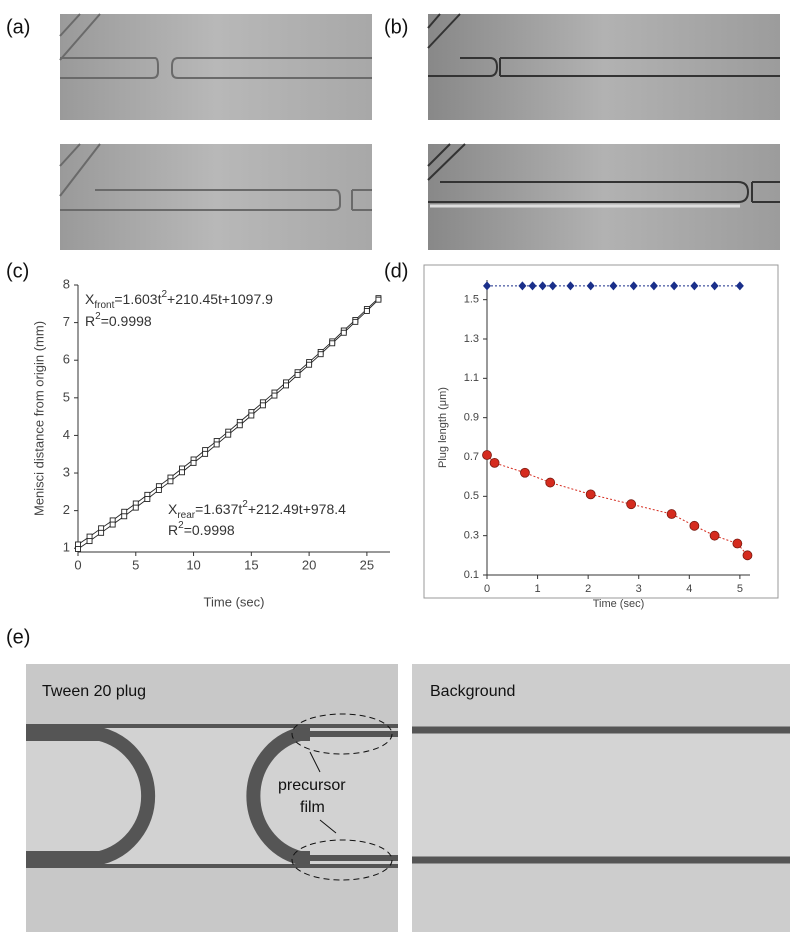 The image size is (800, 932). Describe the element at coordinates (472, 691) in the screenshot. I see `micrograph-title: Background` at that location.